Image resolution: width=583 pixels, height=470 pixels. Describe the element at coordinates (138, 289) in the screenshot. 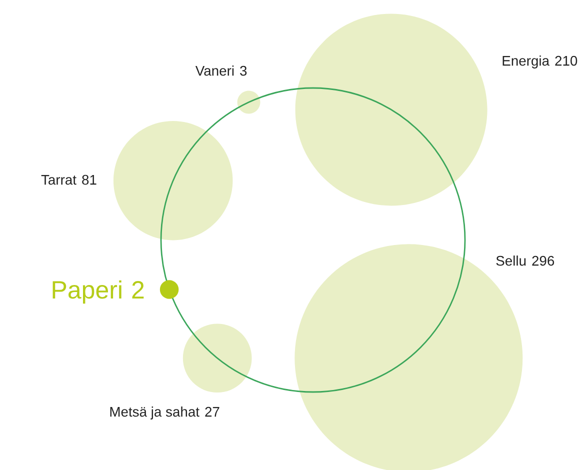

I see `data-label: 2` at that location.